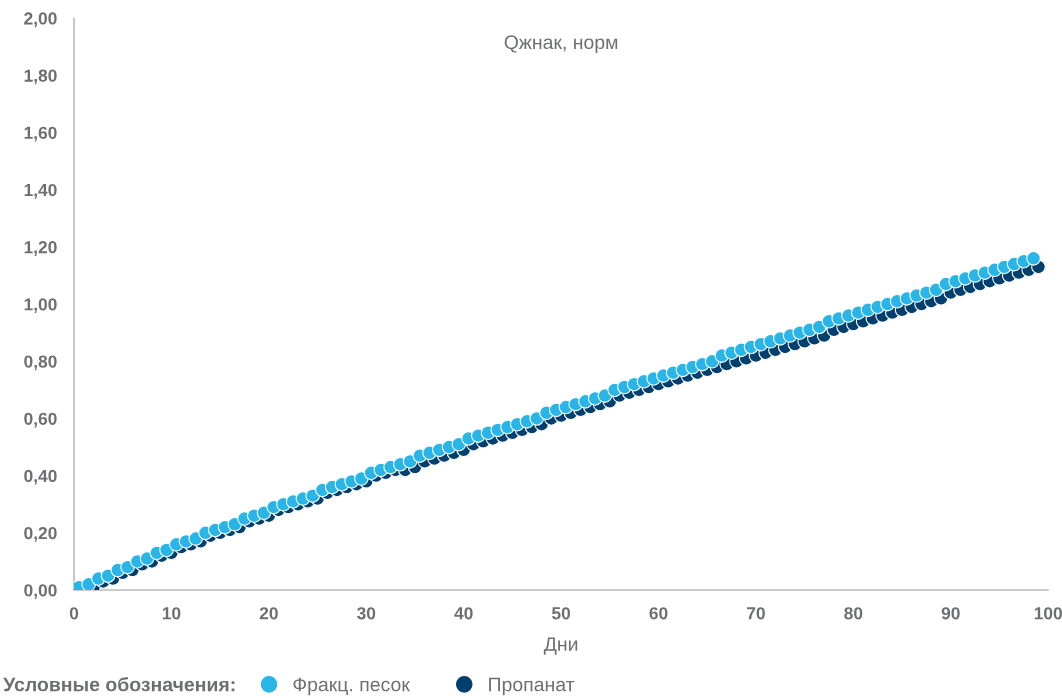 The height and width of the screenshot is (698, 1062). I want to click on y-tick-label: 0,20, so click(40, 534).